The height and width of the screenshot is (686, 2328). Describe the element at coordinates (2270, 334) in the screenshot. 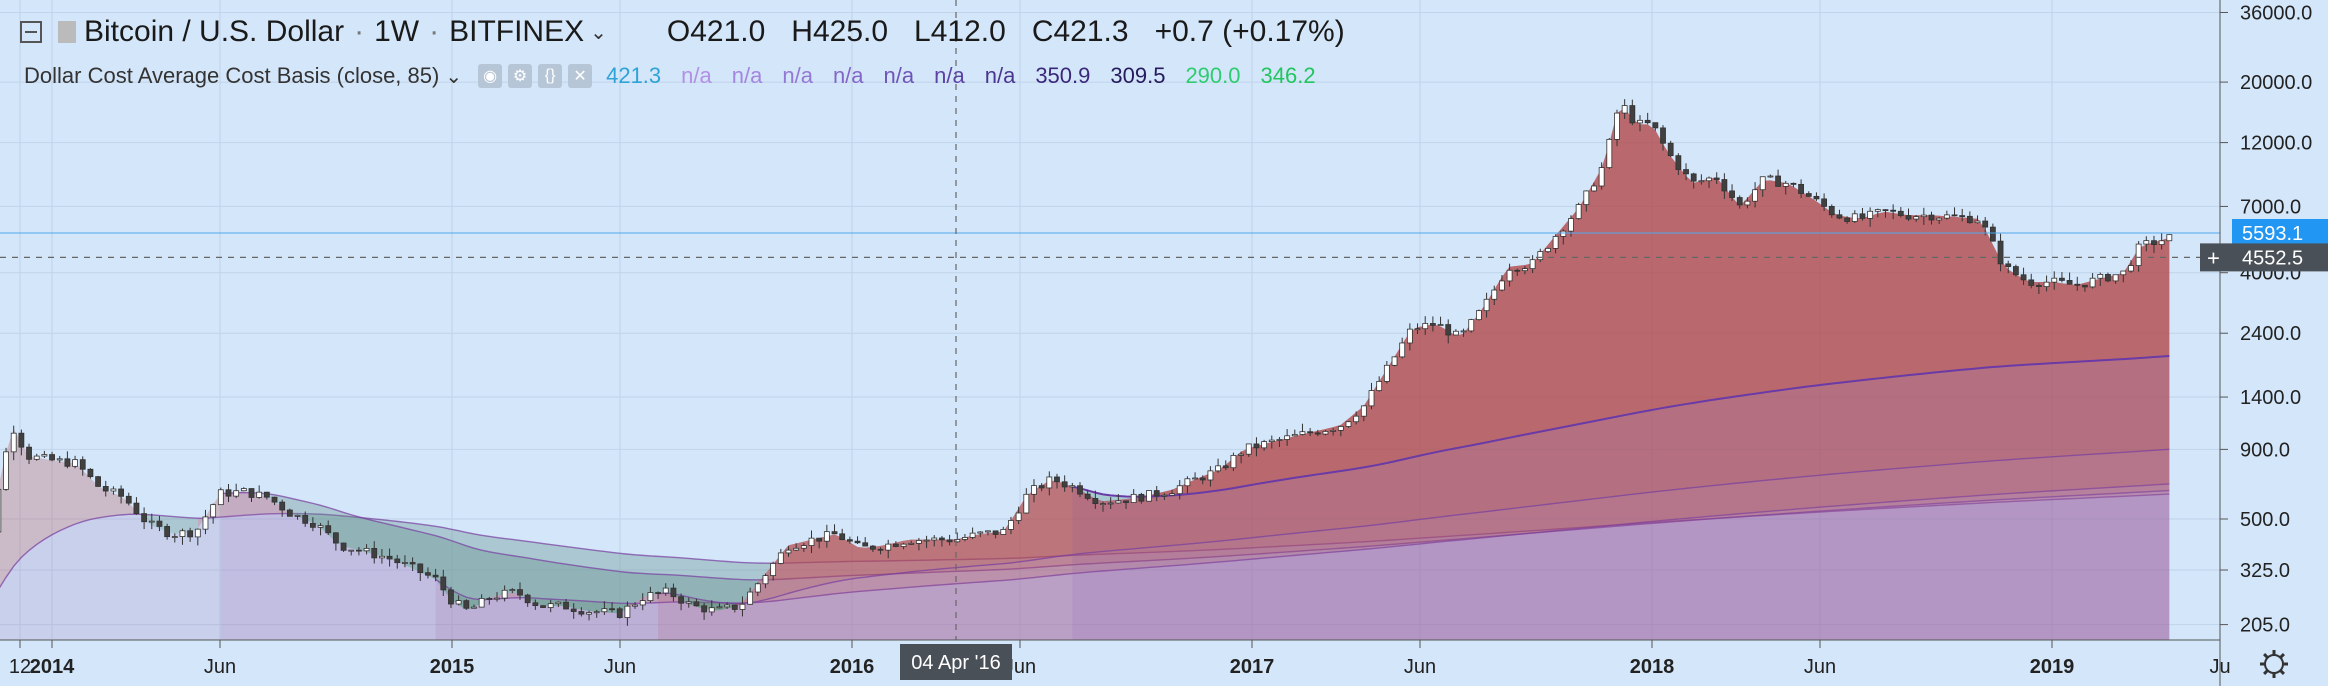

I see `y-tick-label: 2400.0` at that location.